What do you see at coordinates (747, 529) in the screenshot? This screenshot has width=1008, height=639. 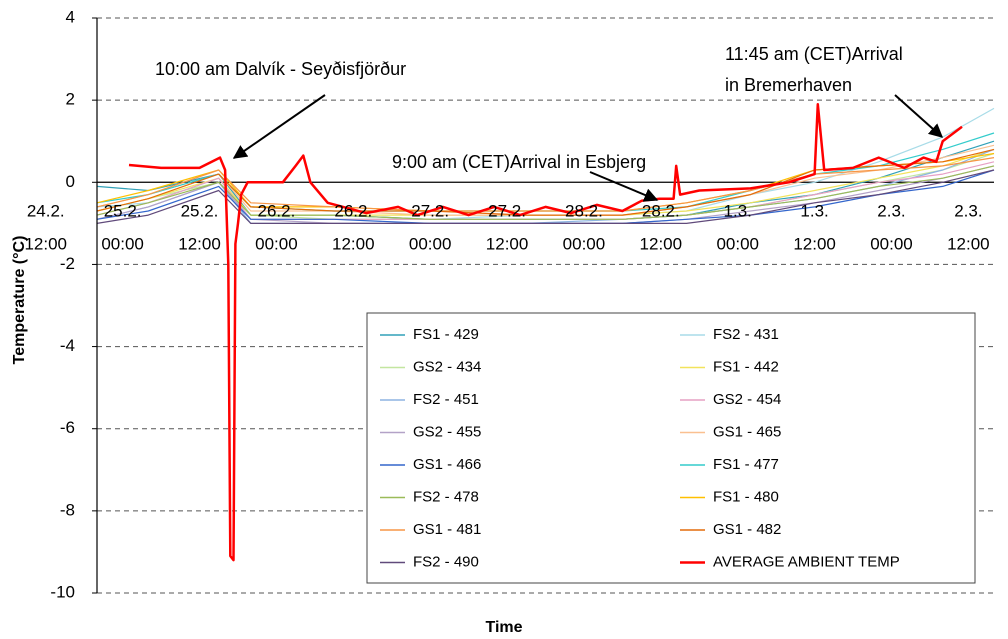 I see `legend-label: GS1 - 482` at bounding box center [747, 529].